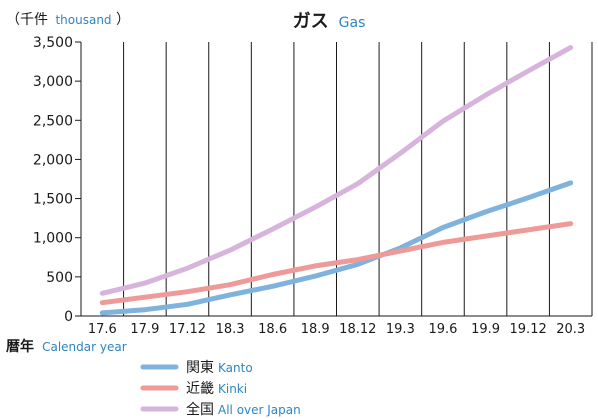 Image resolution: width=598 pixels, height=419 pixels. I want to click on y-tick-label: 2,000, so click(53, 160).